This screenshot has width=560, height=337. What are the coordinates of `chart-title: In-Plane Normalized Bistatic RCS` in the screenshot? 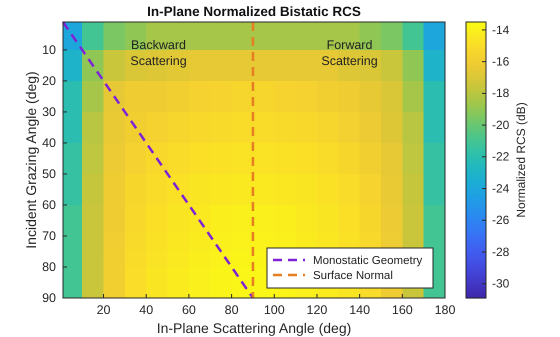 It's located at (254, 11).